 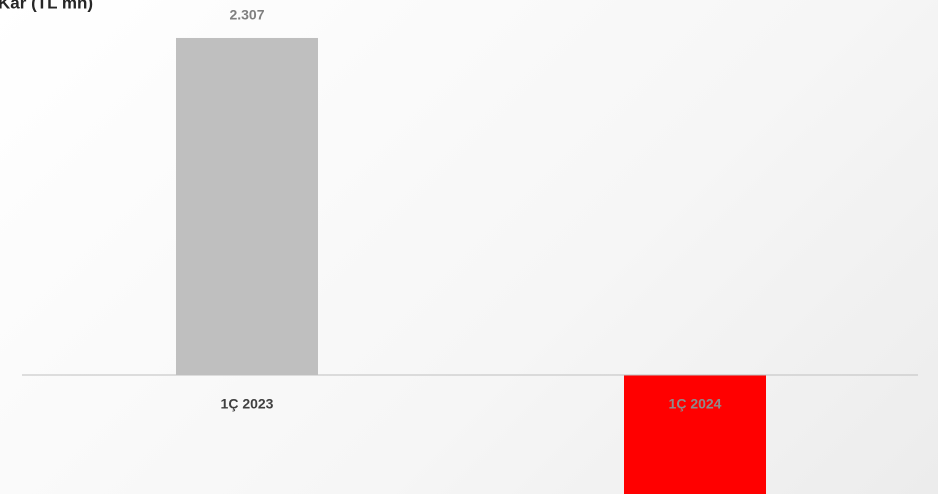 I want to click on x-tick-label: 1Ç 2023, so click(x=247, y=404).